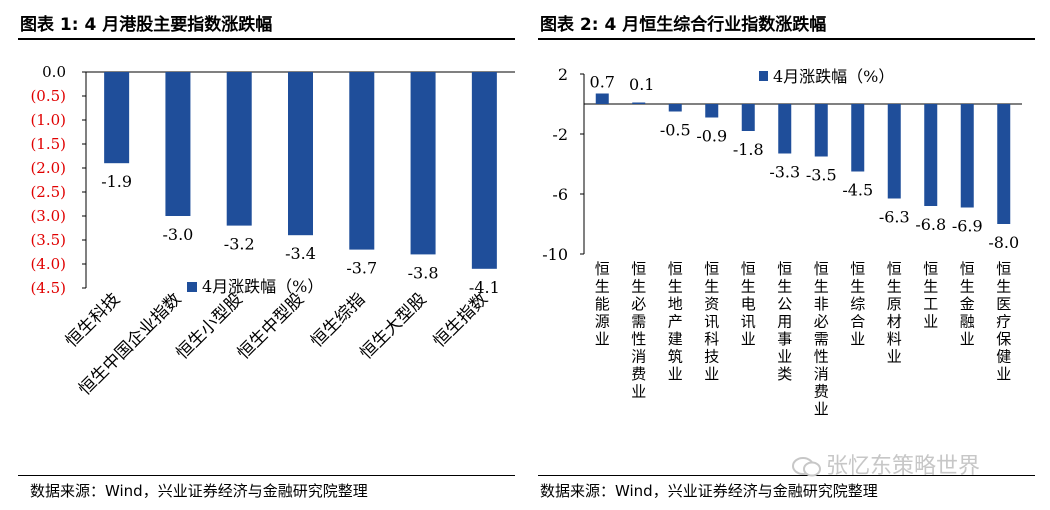  What do you see at coordinates (711, 136) in the screenshot?
I see `chart2-data-label: -0.9` at bounding box center [711, 136].